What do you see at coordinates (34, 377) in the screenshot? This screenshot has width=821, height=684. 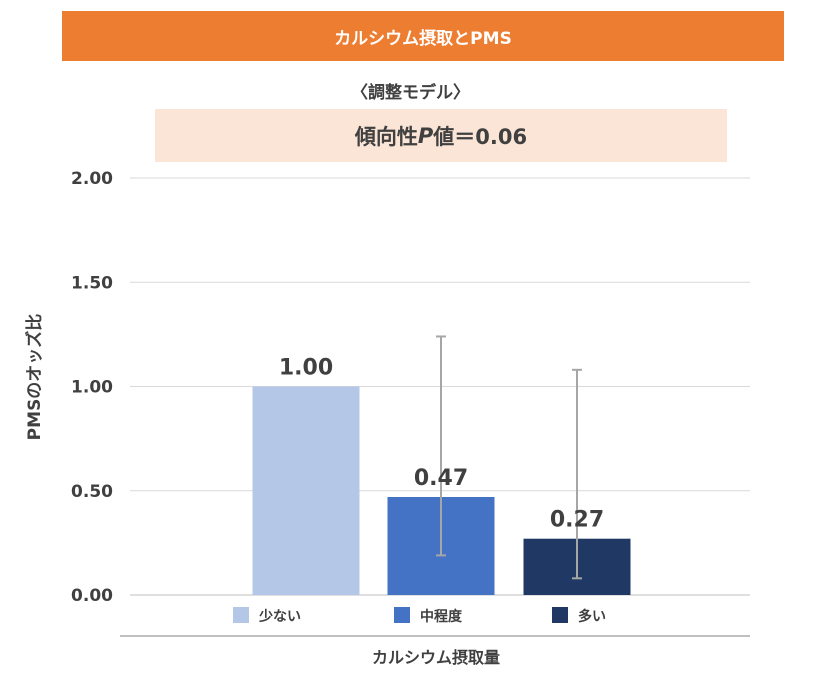 I see `y-axis-label: PMSのオッズ比` at bounding box center [34, 377].